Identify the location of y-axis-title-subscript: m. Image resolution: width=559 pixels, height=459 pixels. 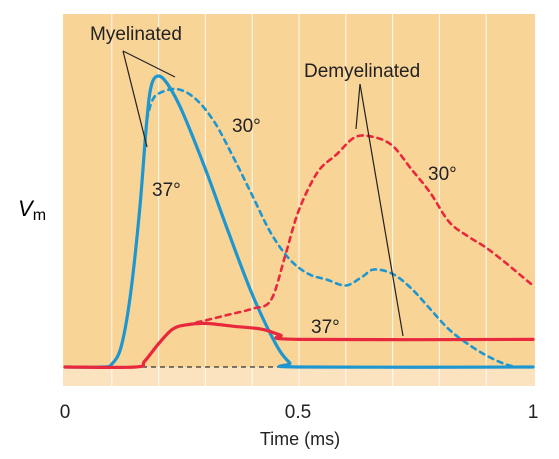
(39, 215).